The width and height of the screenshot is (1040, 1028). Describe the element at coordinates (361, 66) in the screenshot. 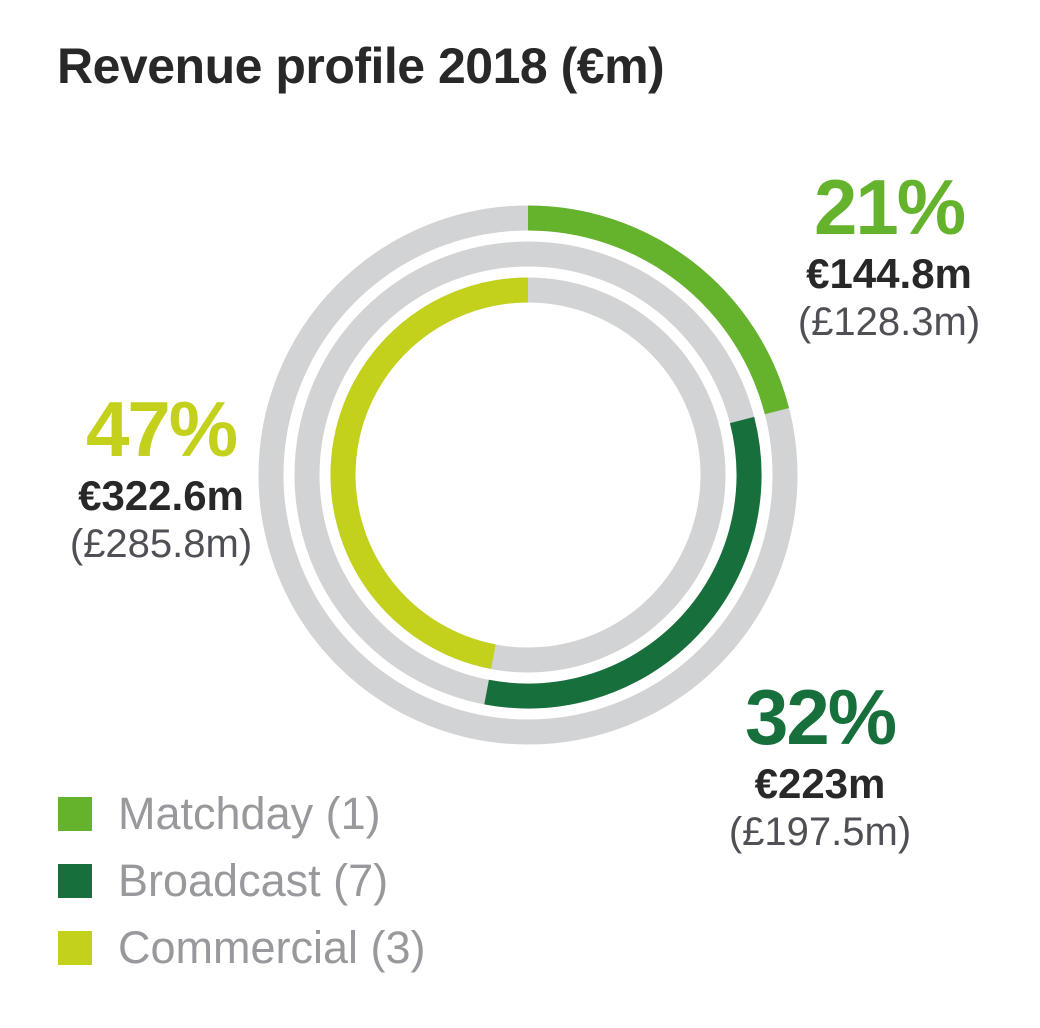

I see `chart-title: Revenue profile 2018 (€m)` at that location.